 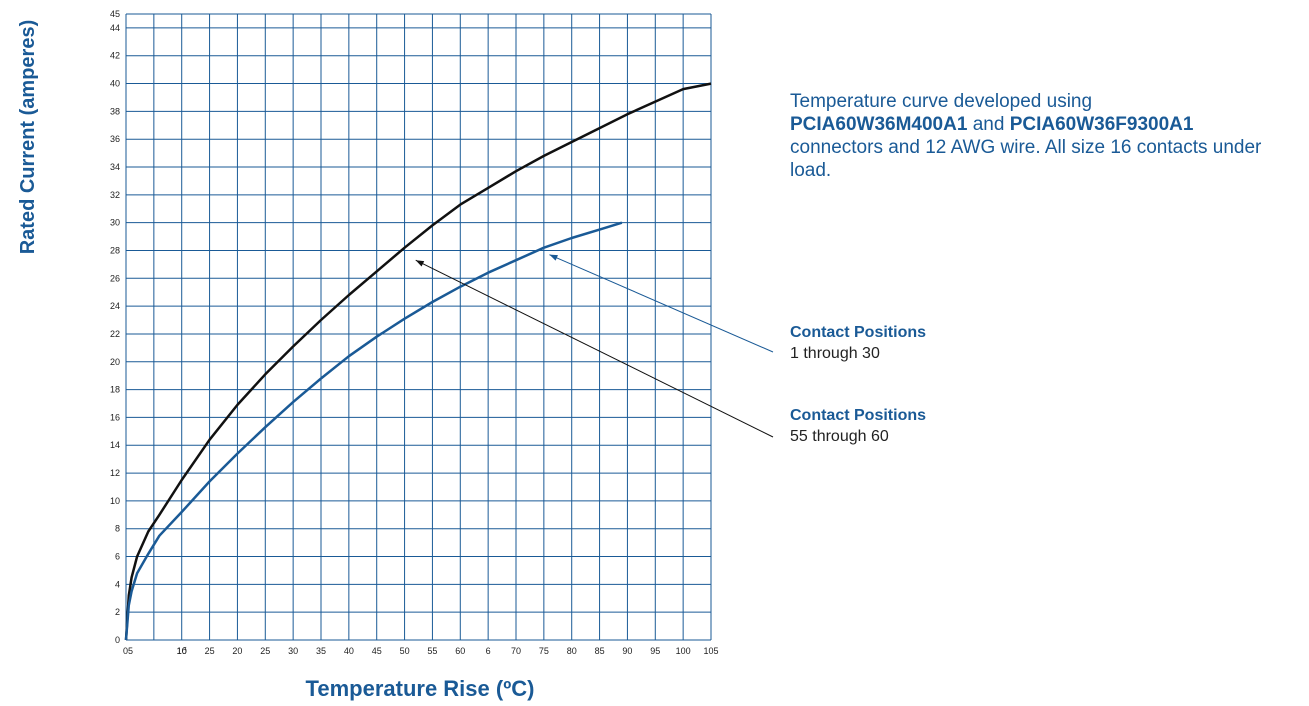 I want to click on x-tick-label: 105, so click(x=710, y=651).